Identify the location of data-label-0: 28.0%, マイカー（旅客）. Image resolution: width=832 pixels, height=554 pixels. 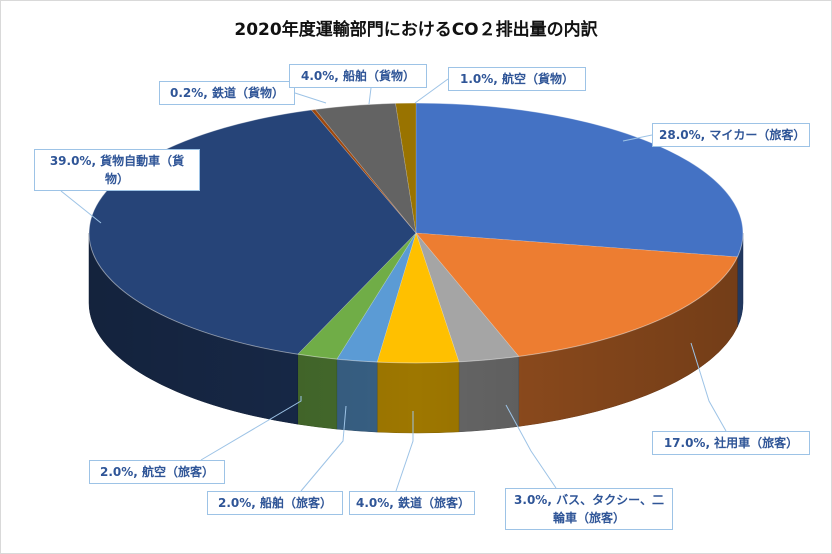
(731, 135).